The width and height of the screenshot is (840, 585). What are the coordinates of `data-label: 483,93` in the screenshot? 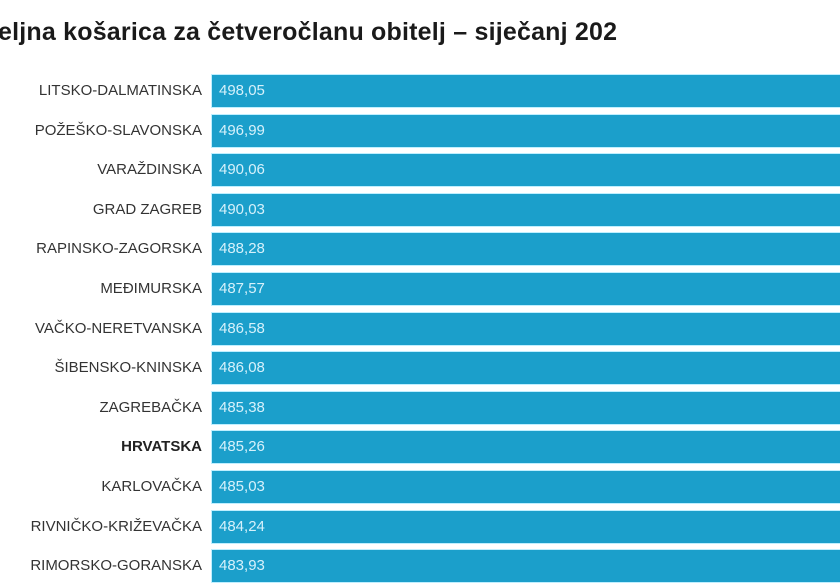 It's located at (242, 566).